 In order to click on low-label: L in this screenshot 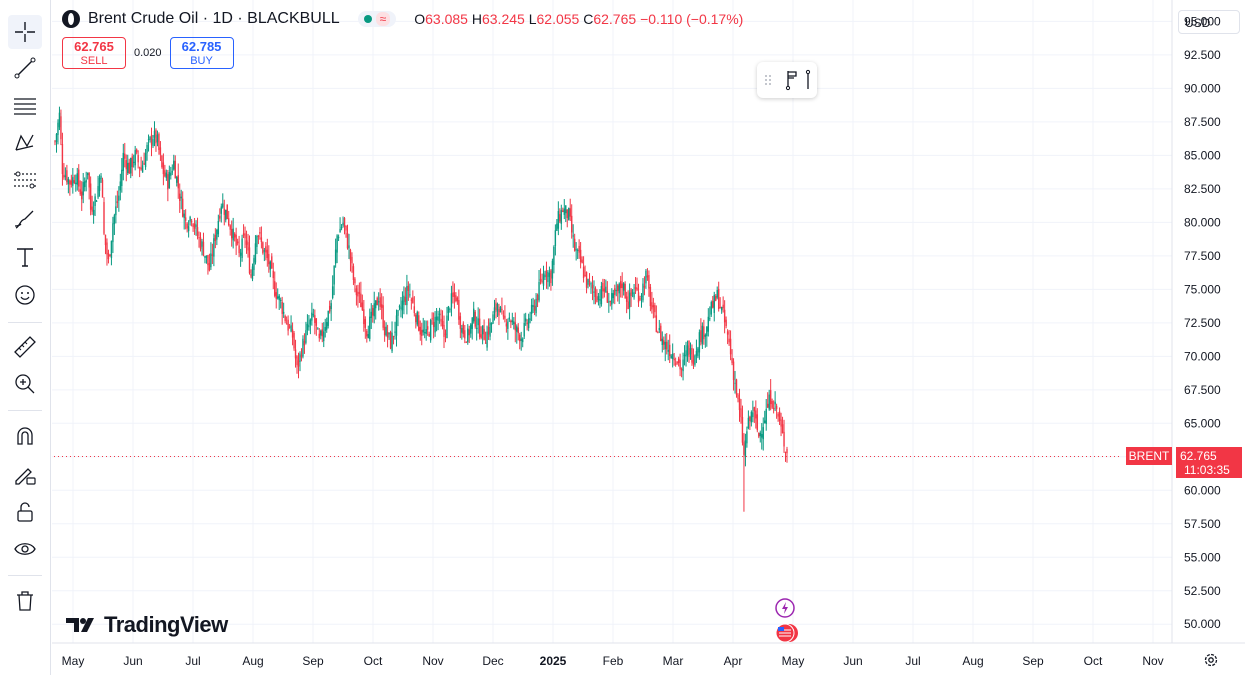, I will do `click(532, 19)`.